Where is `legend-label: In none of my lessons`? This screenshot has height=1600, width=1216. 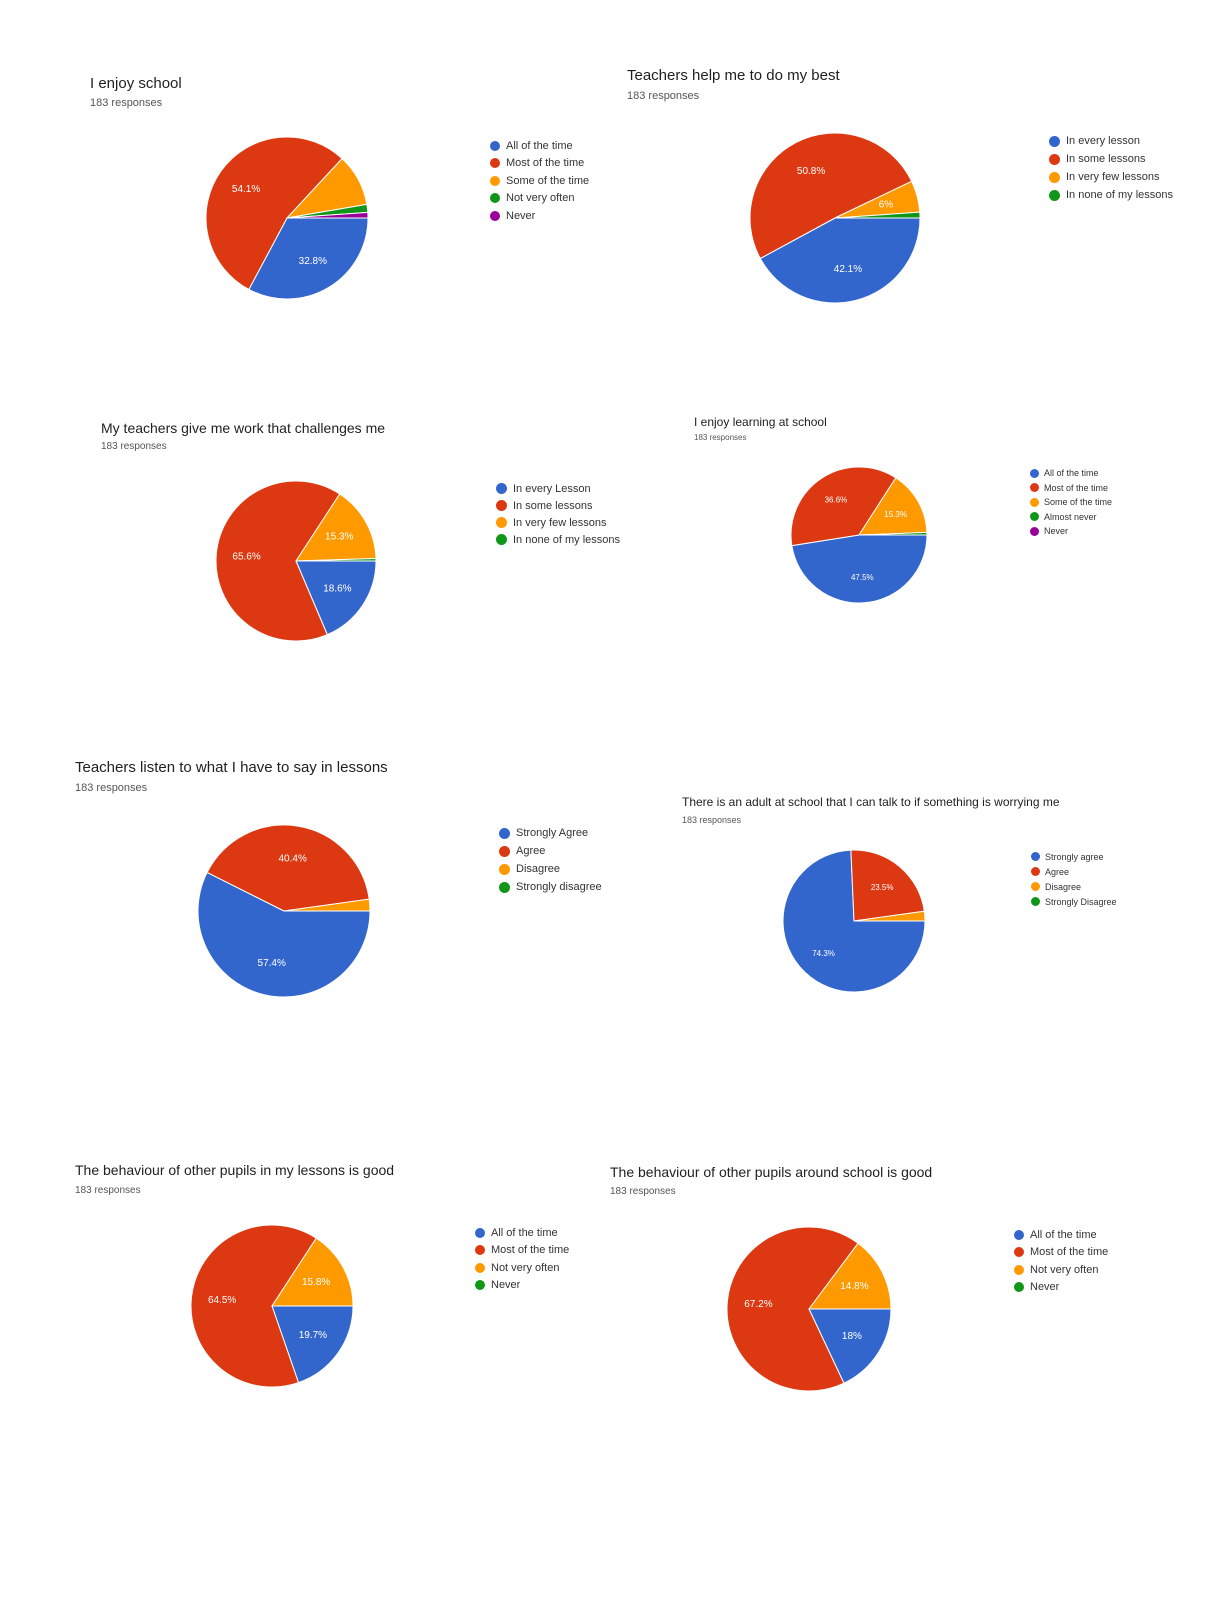
legend-label: In none of my lessons is located at coordinates (567, 539).